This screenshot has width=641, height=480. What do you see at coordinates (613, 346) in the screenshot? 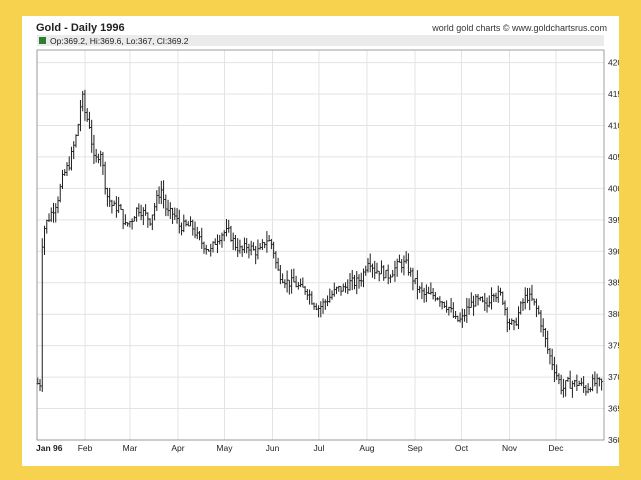
I see `y-tick-label: 375` at bounding box center [613, 346].